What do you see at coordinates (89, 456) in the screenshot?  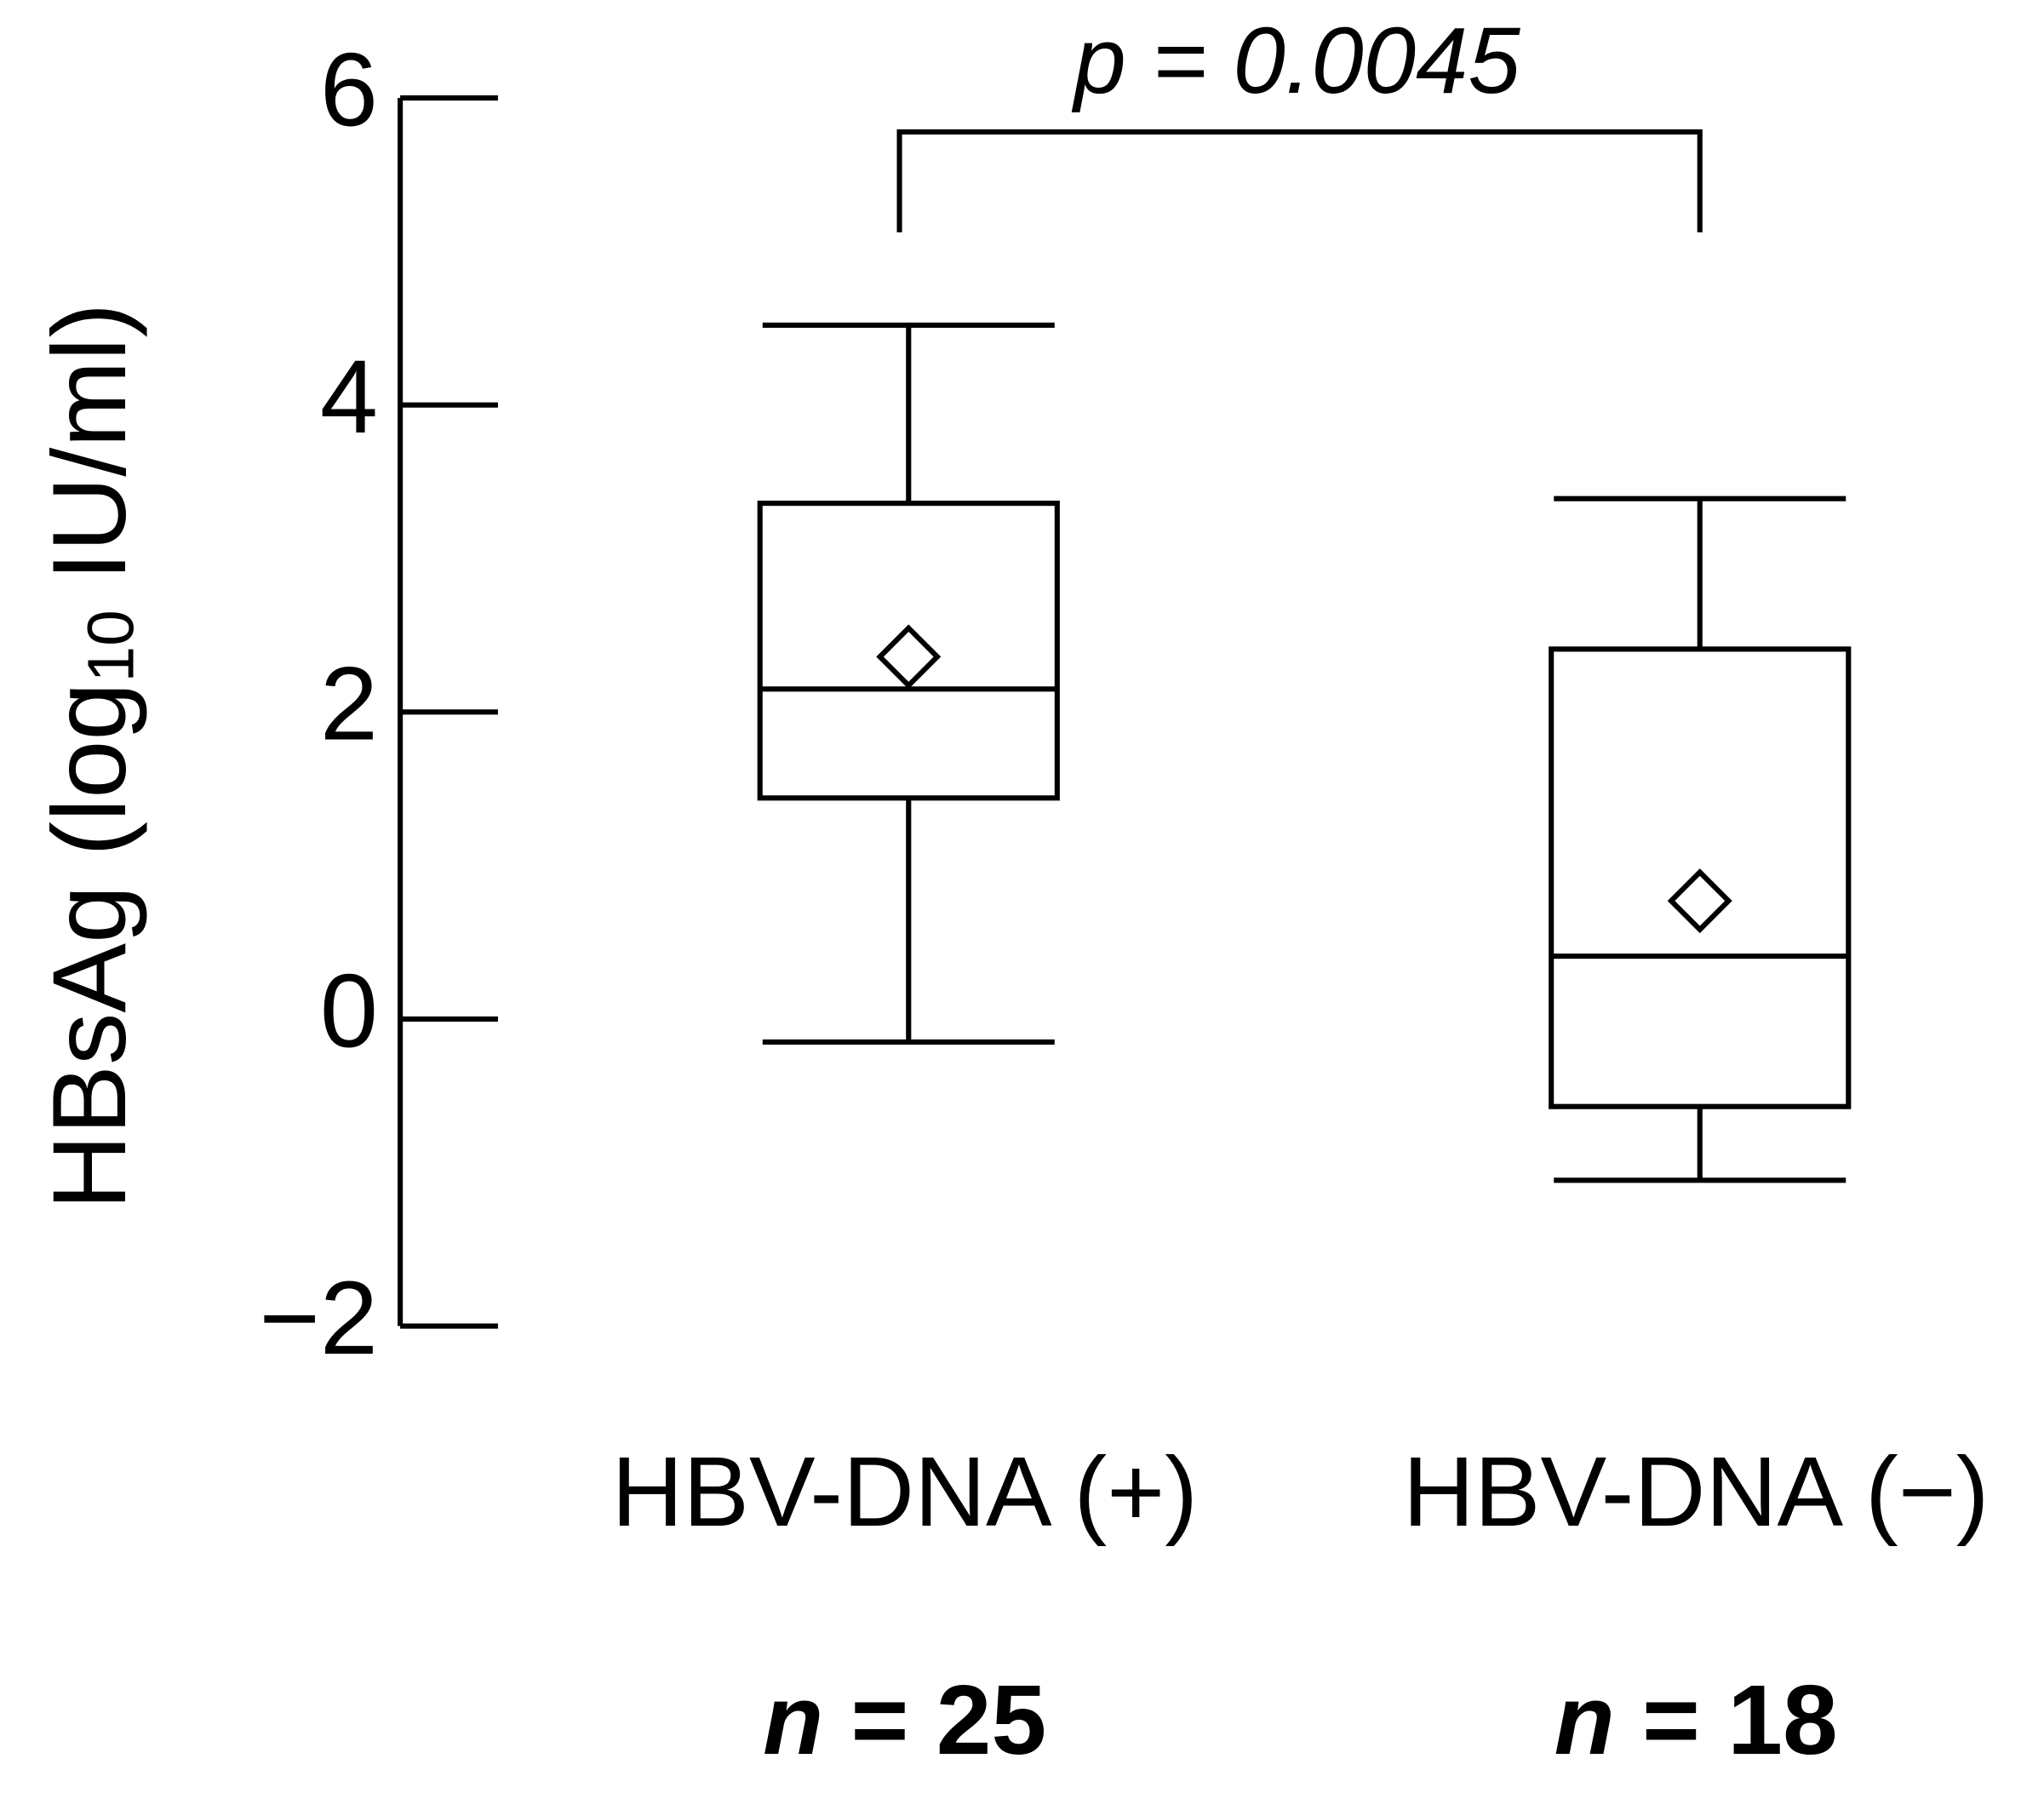 I see `y-label-part: IU/ml)` at bounding box center [89, 456].